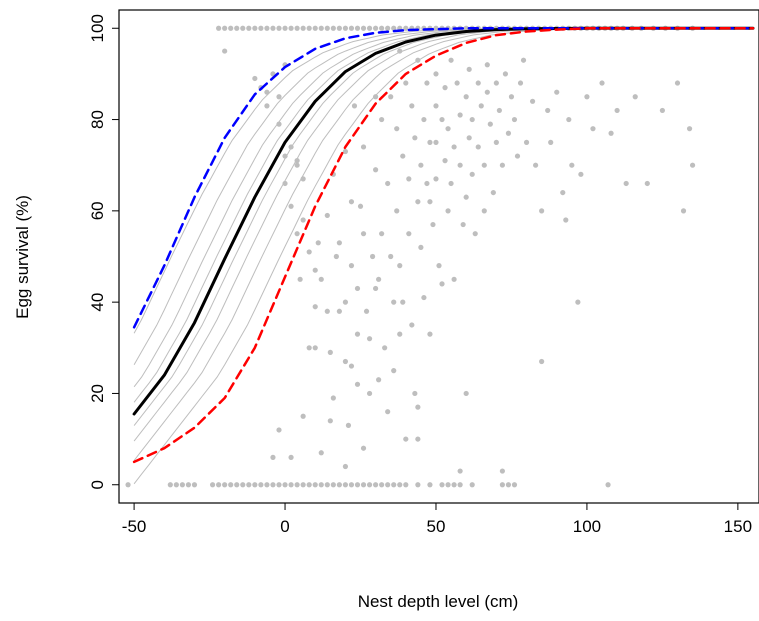 The width and height of the screenshot is (759, 621). Describe the element at coordinates (97, 302) in the screenshot. I see `y-tick-label-2: 40` at that location.